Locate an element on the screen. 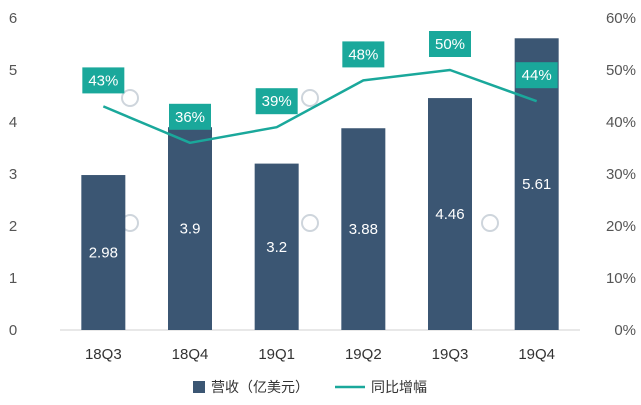 The height and width of the screenshot is (405, 641). bar-value-label: 2.98 is located at coordinates (103, 253).